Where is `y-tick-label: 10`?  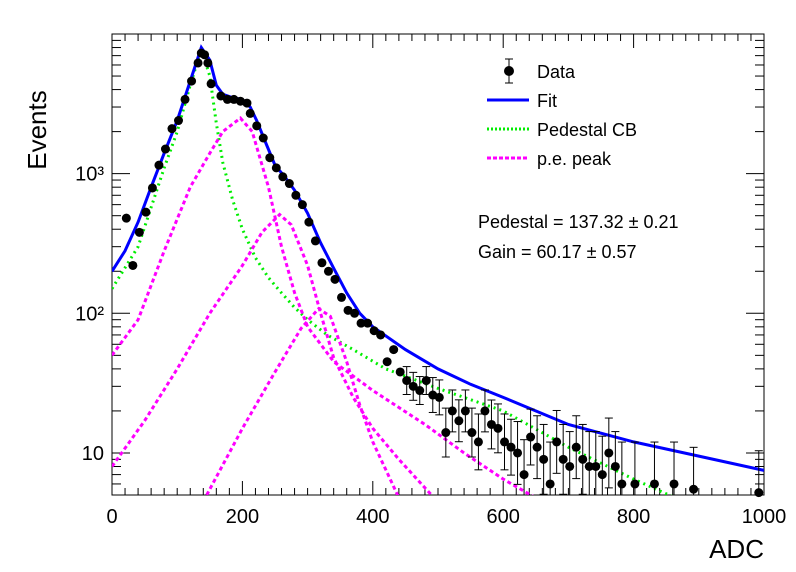
y-tick-label: 10 is located at coordinates (93, 454).